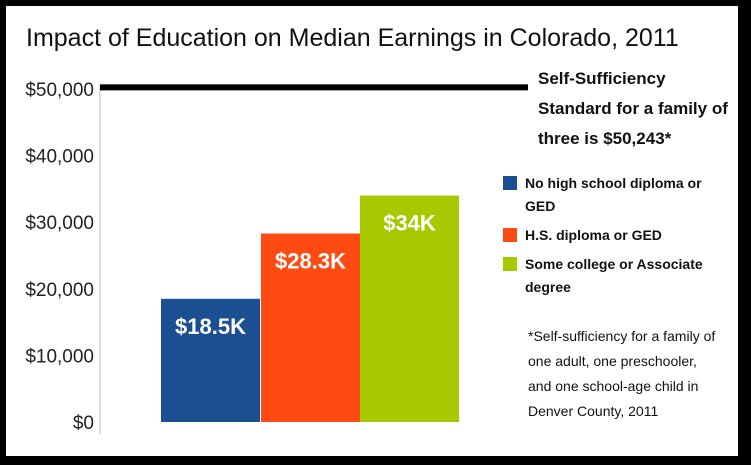 This screenshot has height=465, width=751. I want to click on legend-label-some-college: Some college or Associate degree, so click(614, 275).